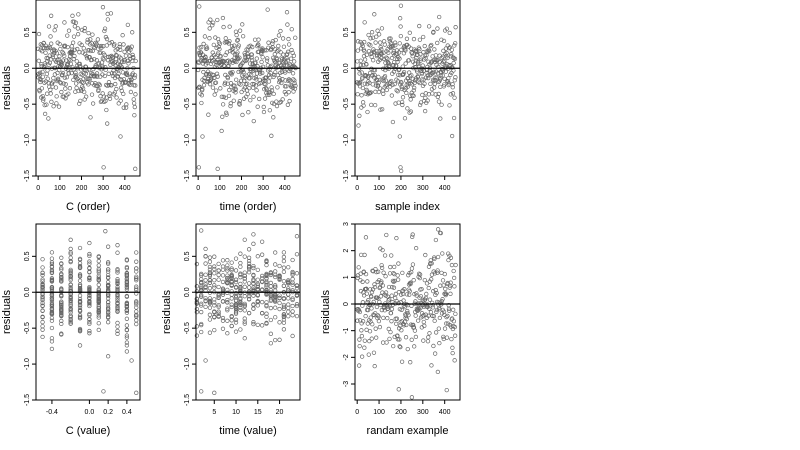 The image size is (800, 450). I want to click on plot-frame, so click(248, 312).